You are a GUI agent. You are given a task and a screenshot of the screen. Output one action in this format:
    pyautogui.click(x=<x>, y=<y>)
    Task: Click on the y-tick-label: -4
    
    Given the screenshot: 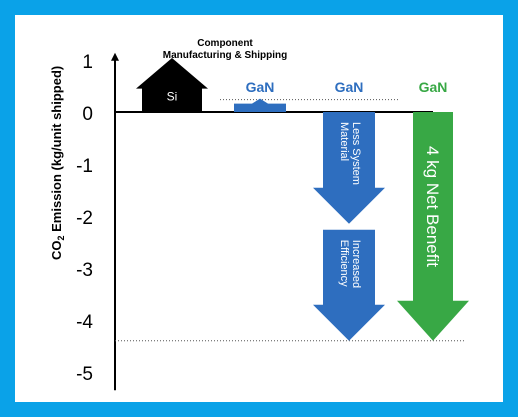 What is the action you would take?
    pyautogui.click(x=84, y=322)
    